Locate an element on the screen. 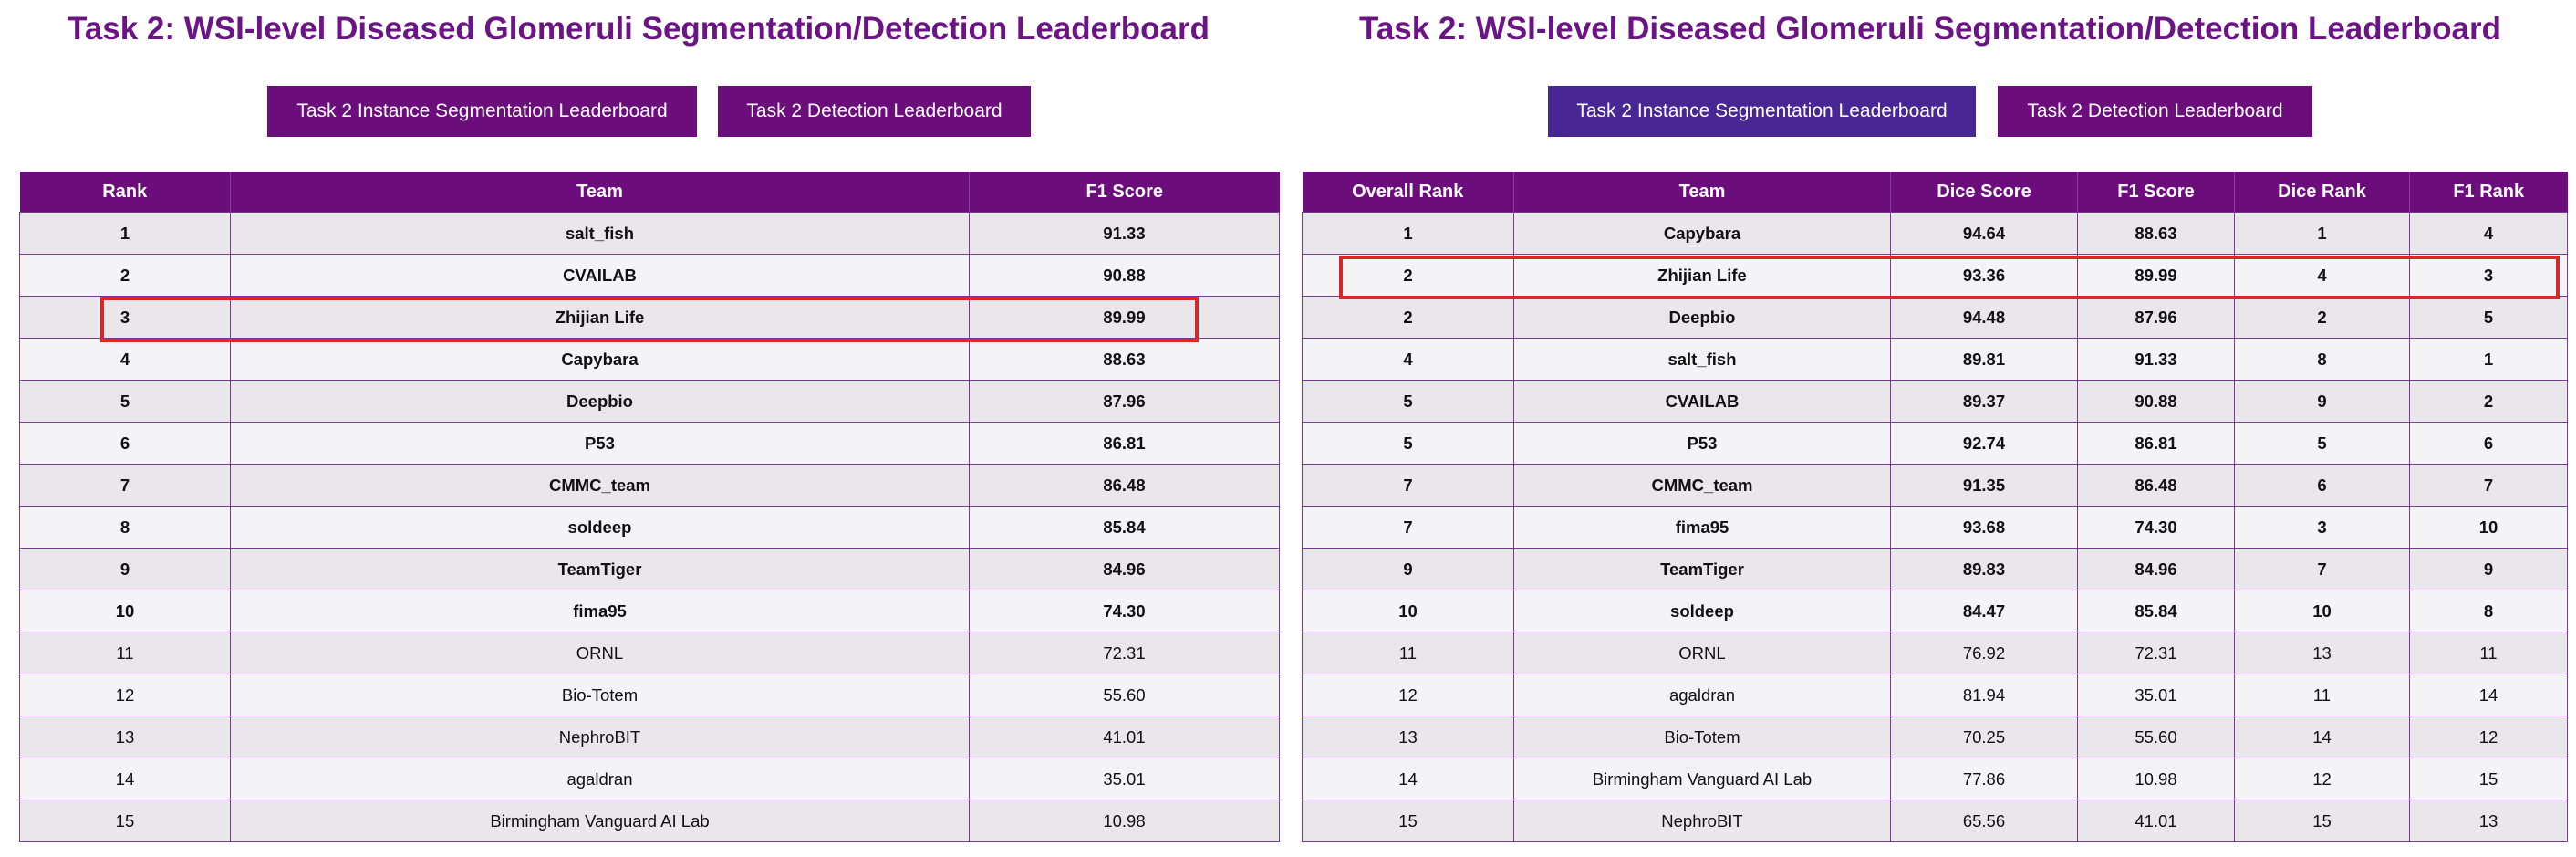 The width and height of the screenshot is (2576, 857). column-header: Dice Score is located at coordinates (1984, 193).